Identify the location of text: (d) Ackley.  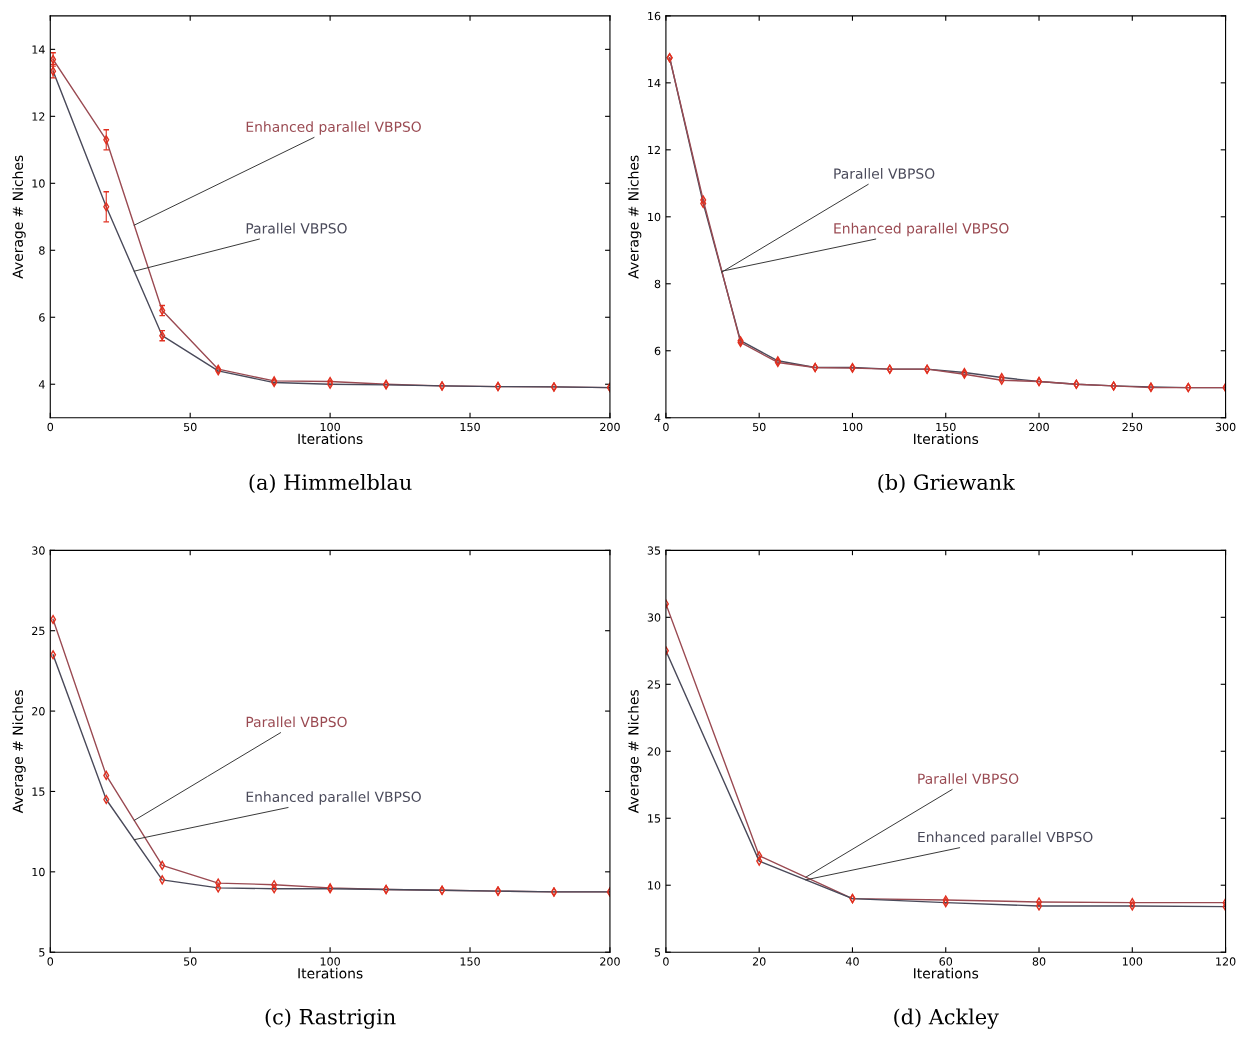
(946, 1018).